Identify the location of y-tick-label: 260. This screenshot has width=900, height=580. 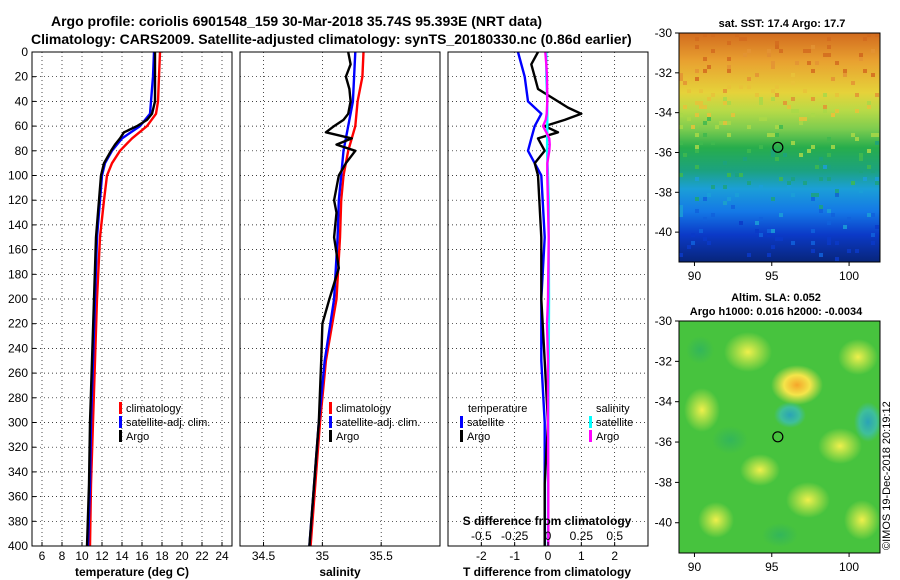
(18, 373).